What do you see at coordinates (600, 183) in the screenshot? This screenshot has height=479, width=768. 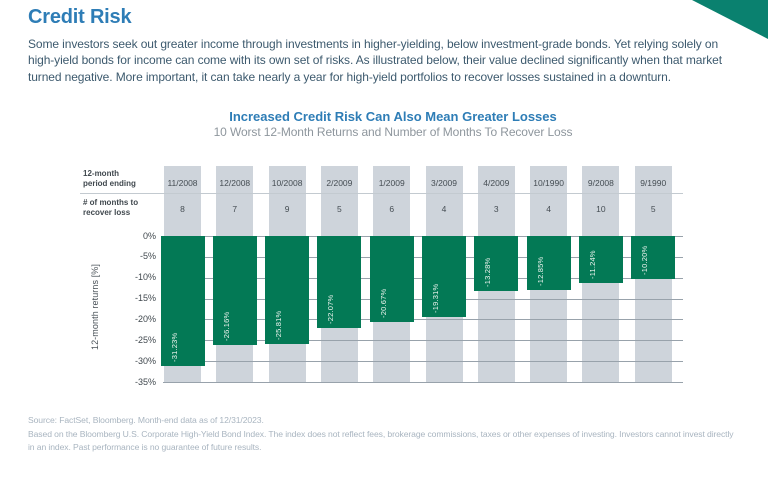 I see `period-ending-cell: 9/2008` at bounding box center [600, 183].